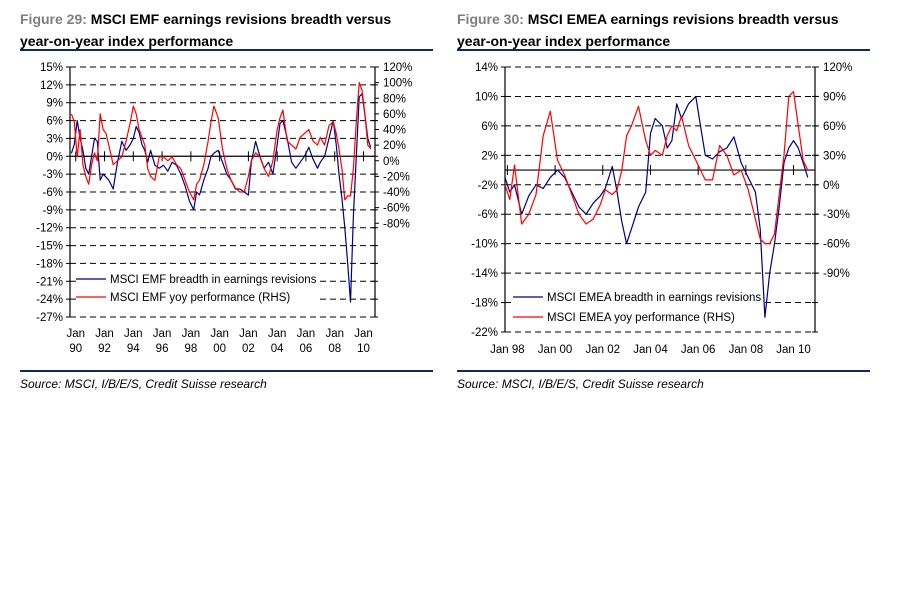 The image size is (922, 614). What do you see at coordinates (396, 177) in the screenshot?
I see `y2-tick-label: -20%` at bounding box center [396, 177].